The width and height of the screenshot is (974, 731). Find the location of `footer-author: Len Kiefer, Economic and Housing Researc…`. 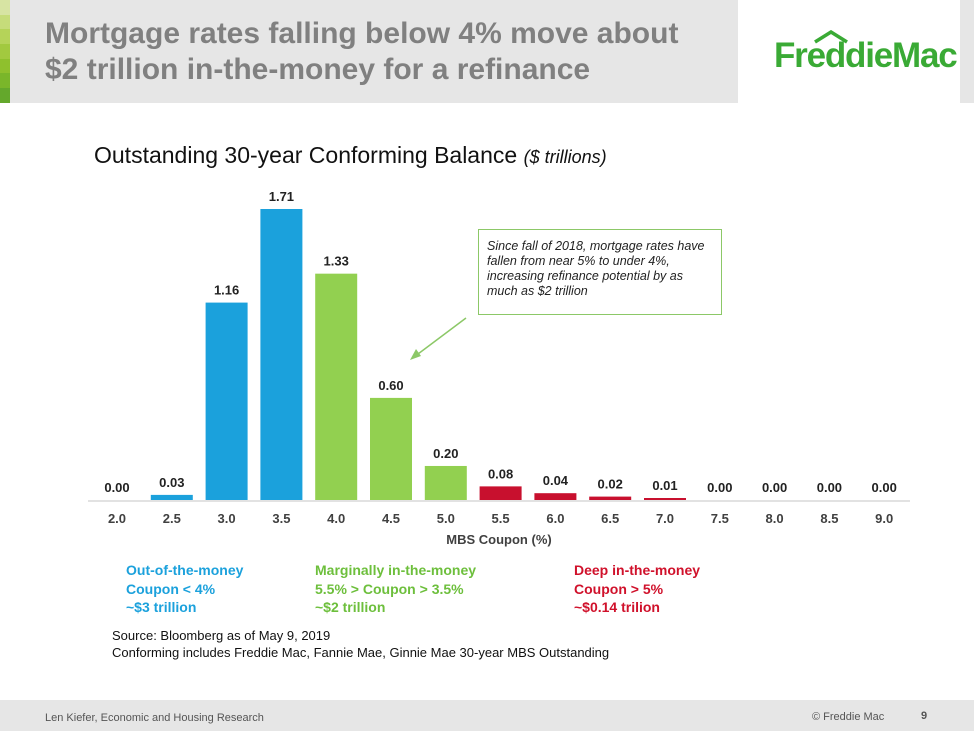

footer-author: Len Kiefer, Economic and Housing Researc… is located at coordinates (154, 718).